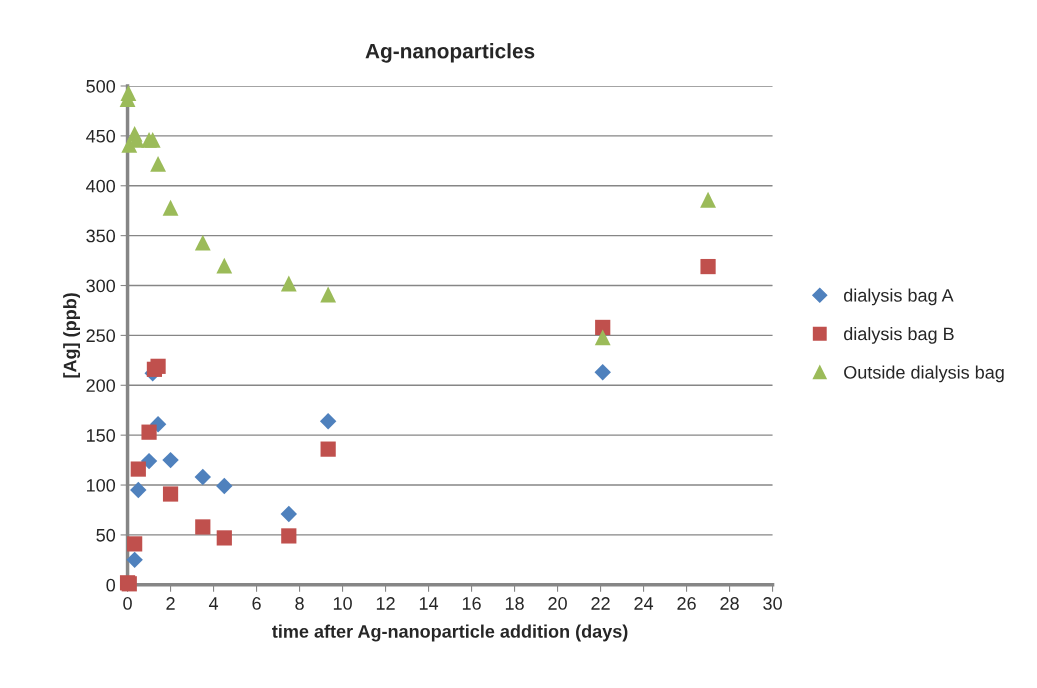  What do you see at coordinates (557, 603) in the screenshot?
I see `x-tick-label: 20` at bounding box center [557, 603].